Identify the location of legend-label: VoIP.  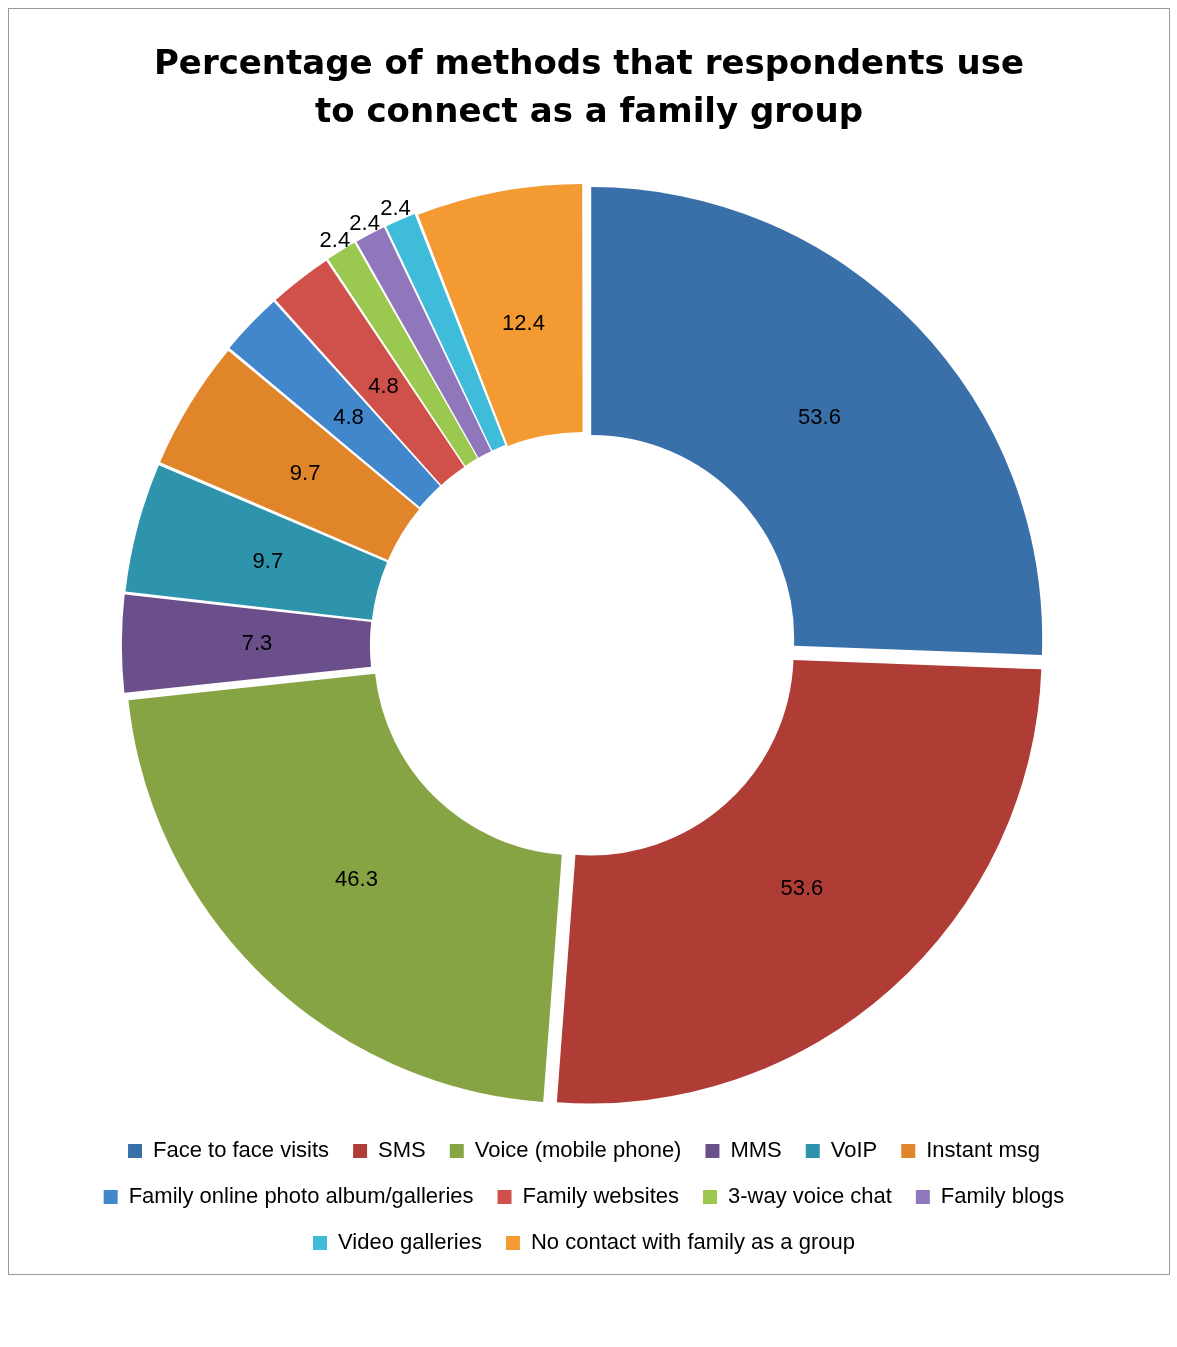
(854, 1150).